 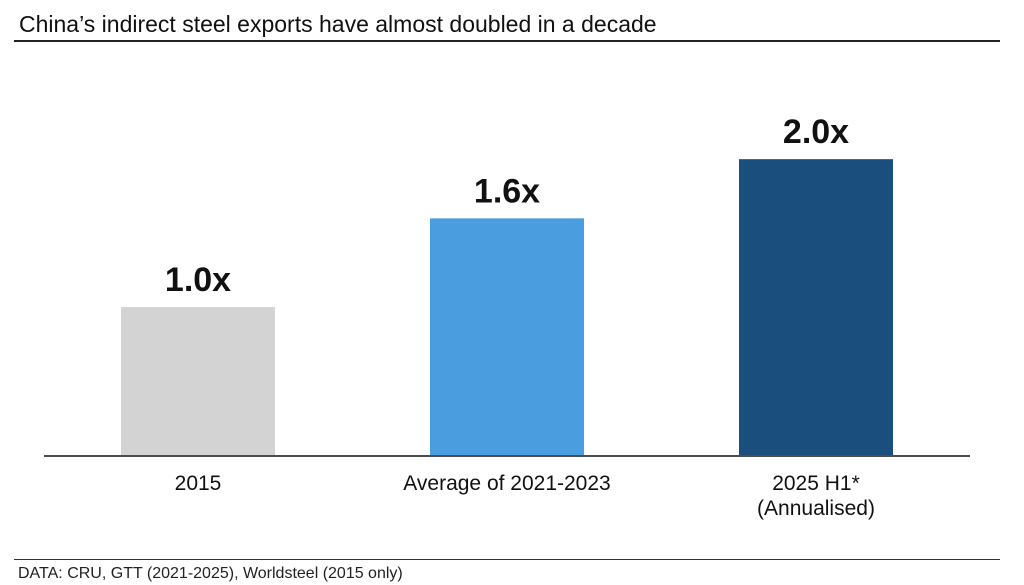 I want to click on title-divider, so click(x=507, y=41).